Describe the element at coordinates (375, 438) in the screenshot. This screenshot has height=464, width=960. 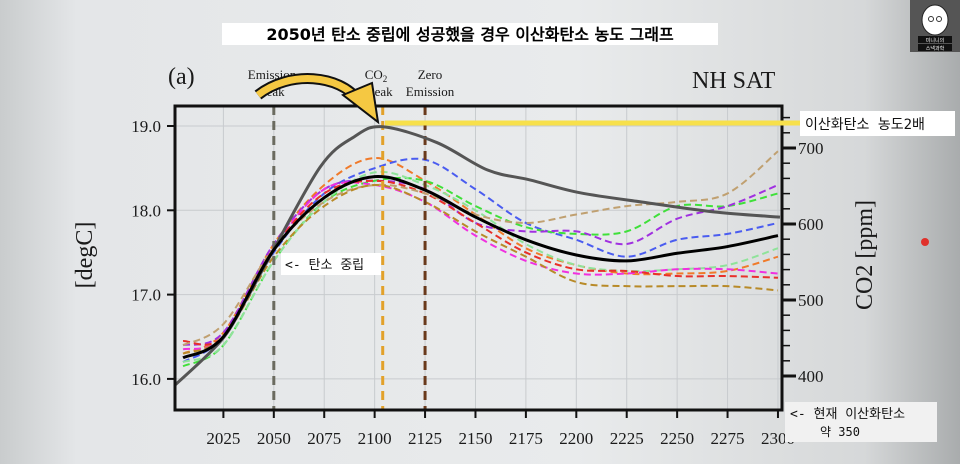
I see `x-tick-label: 2100` at that location.